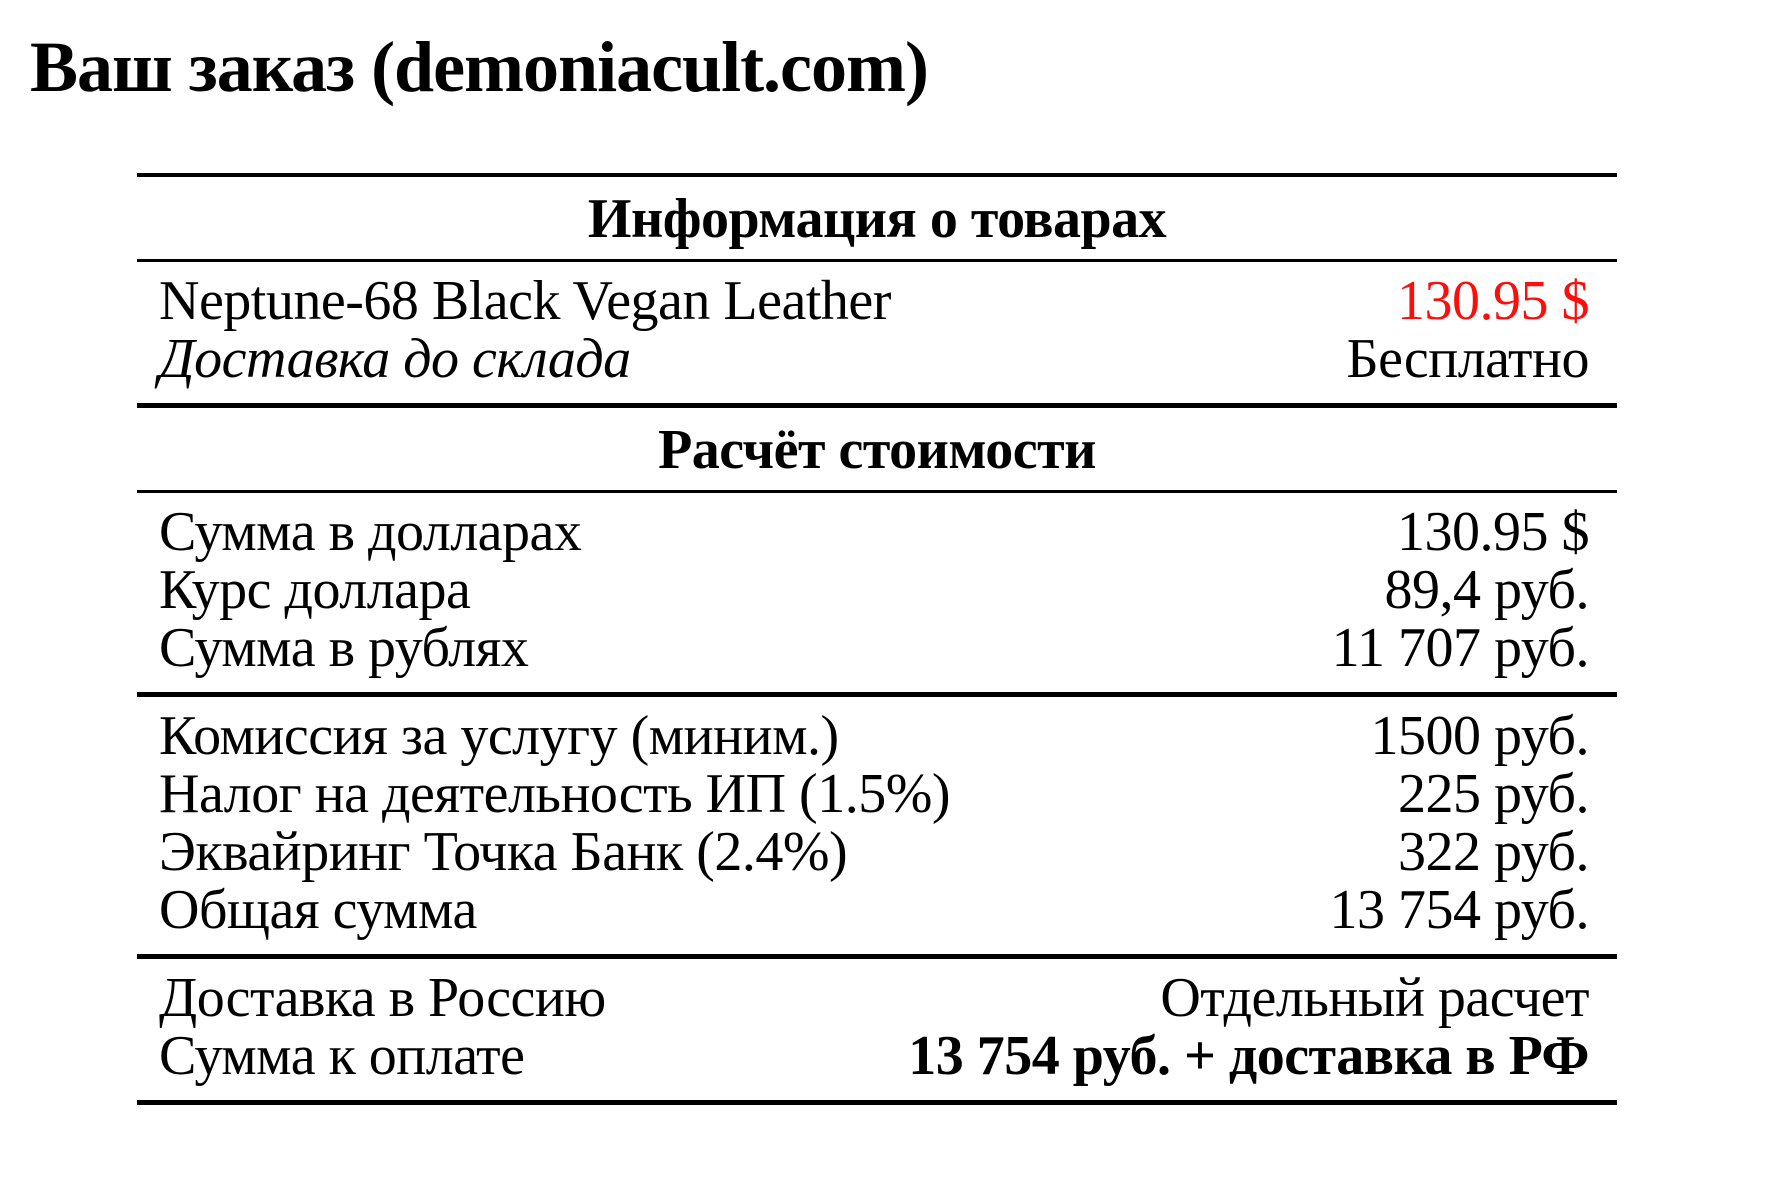  What do you see at coordinates (877, 736) in the screenshot?
I see `table-row: Комиссия за услугу (миним.) 1500 руб.` at bounding box center [877, 736].